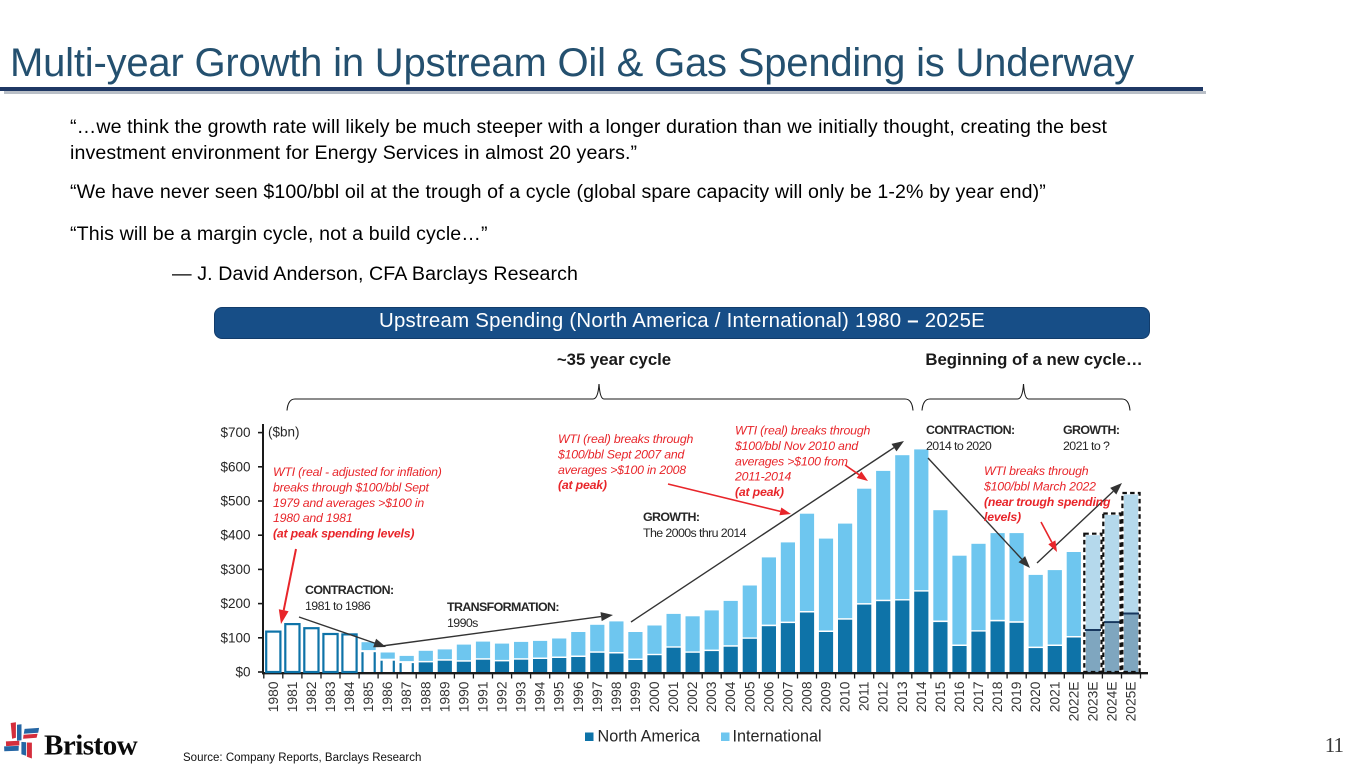  I want to click on svg-text: North America, so click(649, 737).